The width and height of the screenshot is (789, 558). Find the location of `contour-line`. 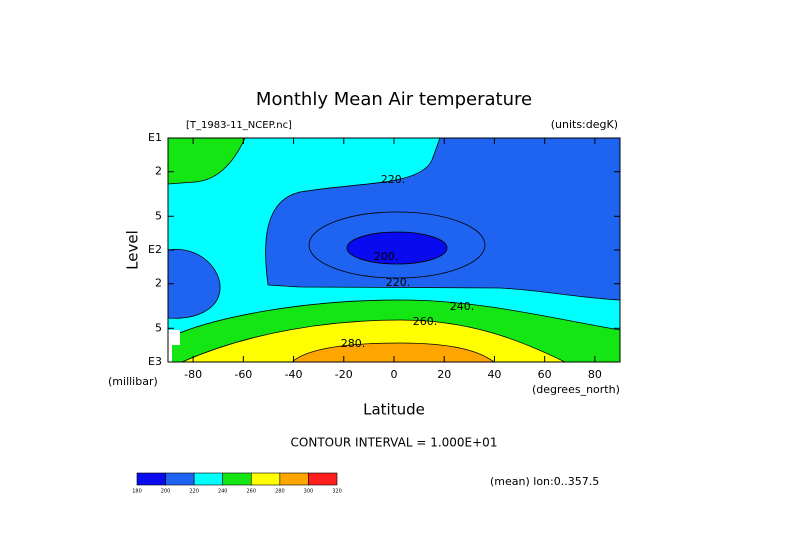

contour-line is located at coordinates (397, 245).